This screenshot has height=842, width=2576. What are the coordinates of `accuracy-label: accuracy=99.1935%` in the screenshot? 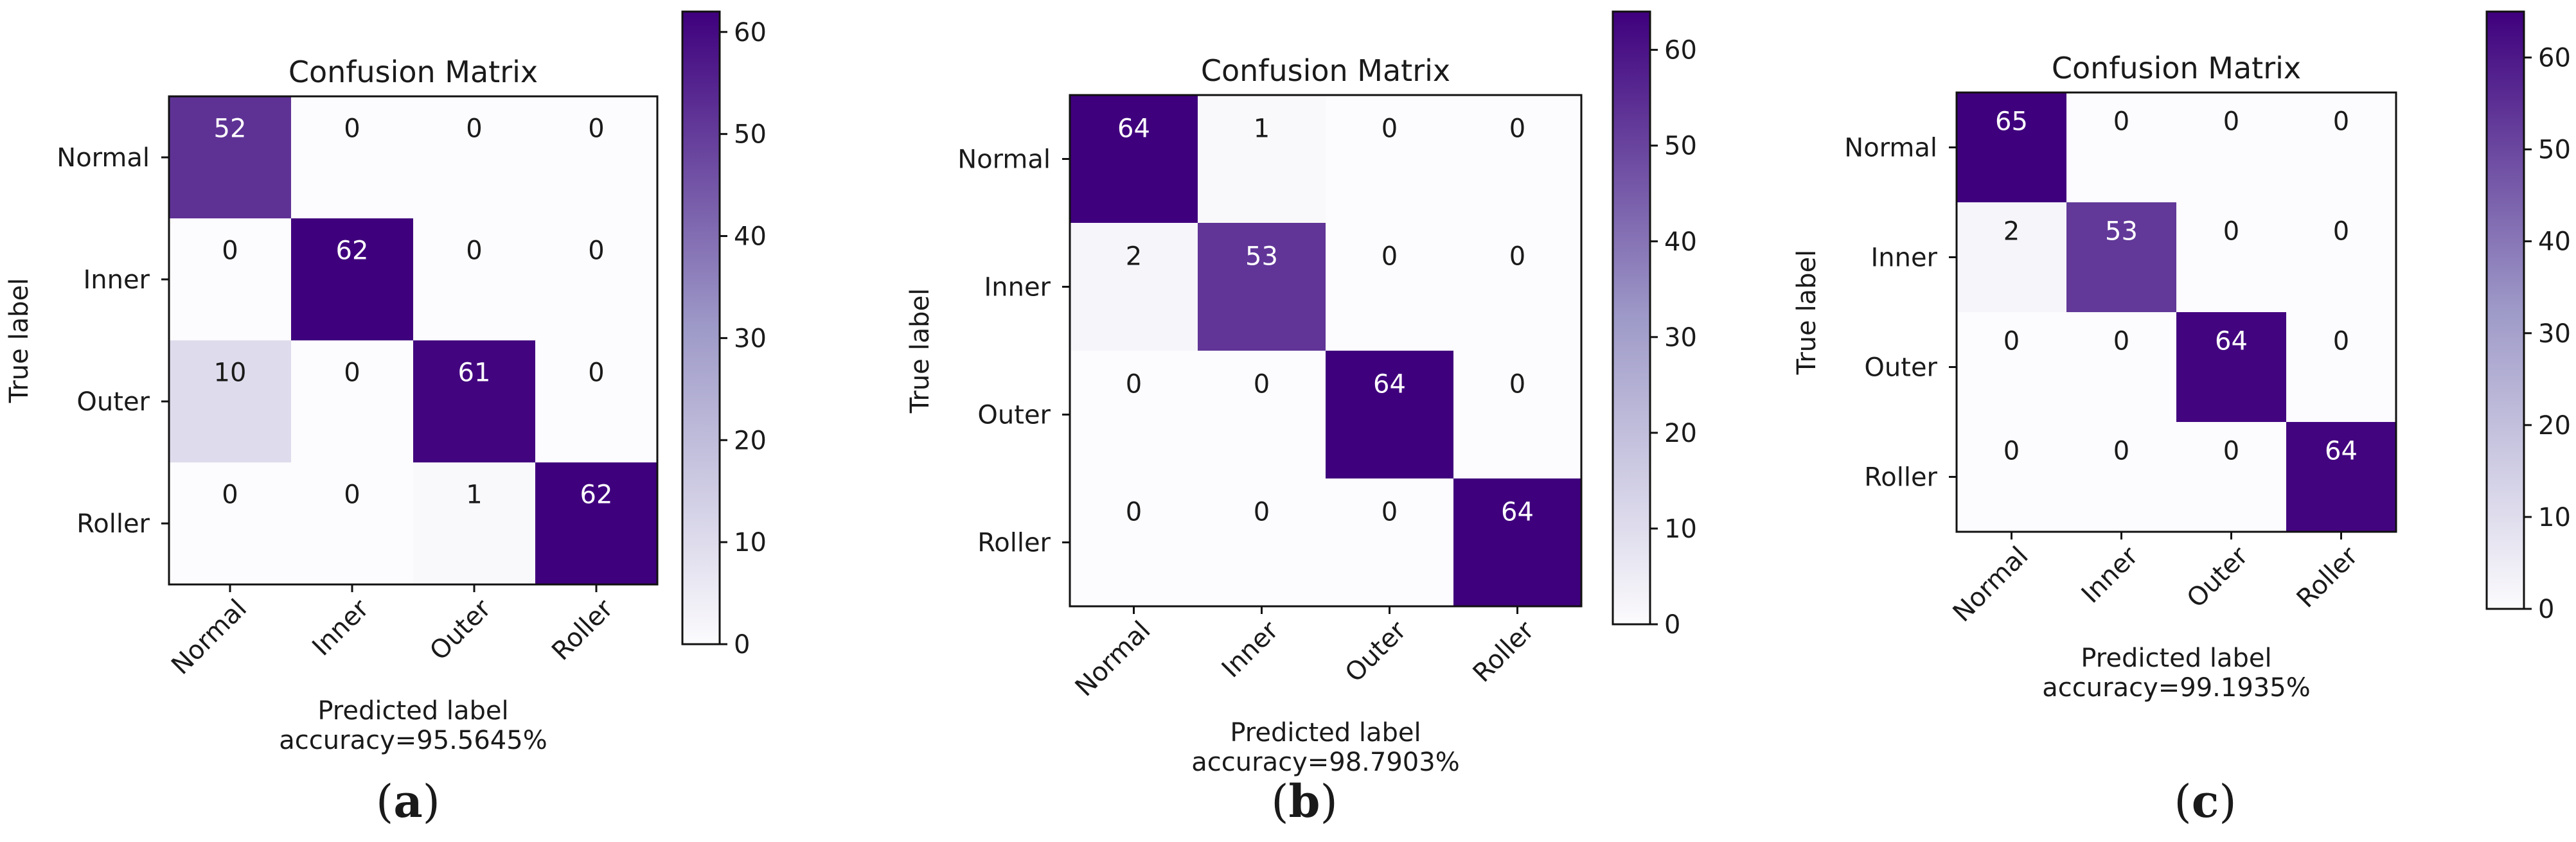 It's located at (2176, 688).